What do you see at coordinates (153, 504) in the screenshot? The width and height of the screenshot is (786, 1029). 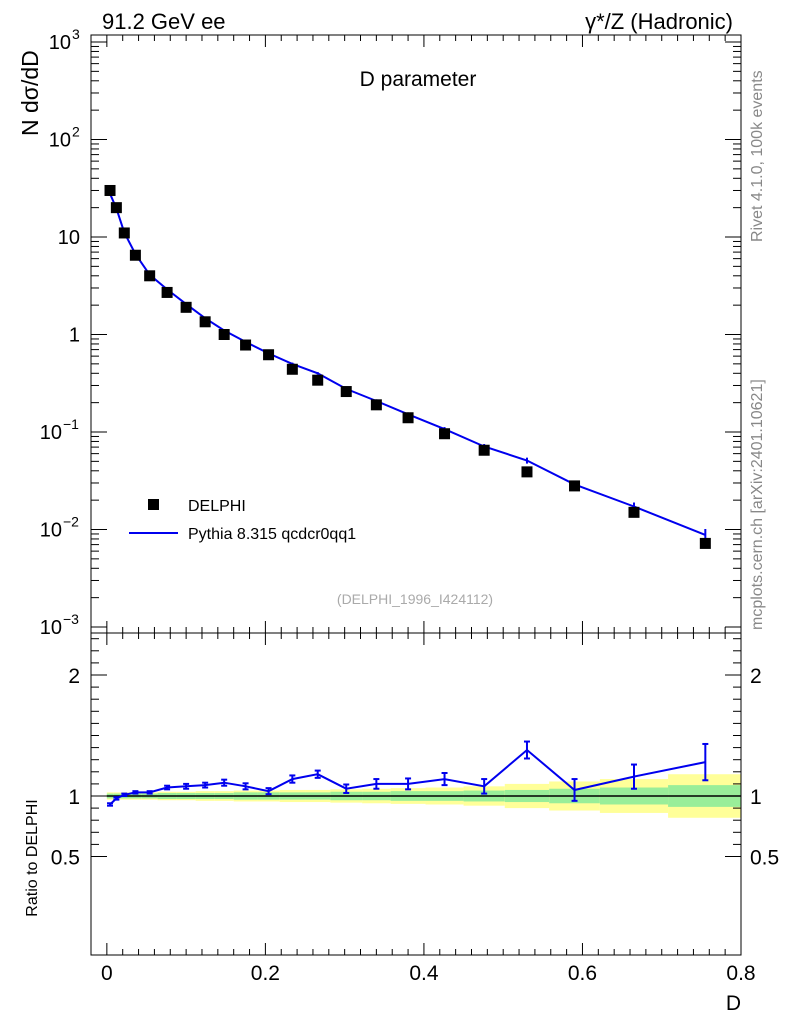 I see `legend-data-marker` at bounding box center [153, 504].